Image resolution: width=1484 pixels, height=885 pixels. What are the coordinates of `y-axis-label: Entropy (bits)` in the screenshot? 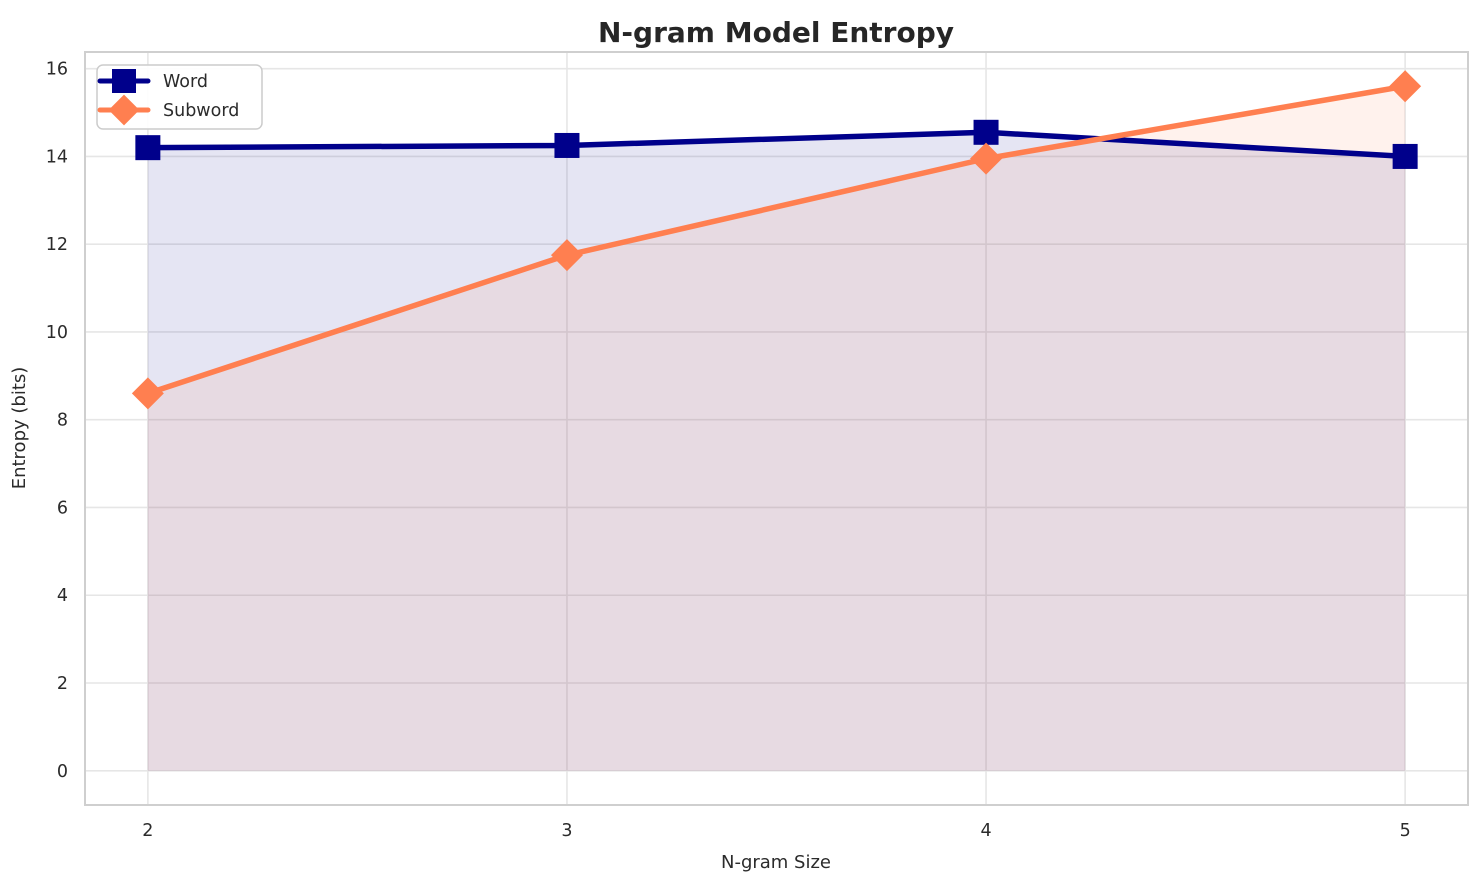 It's located at (19, 428).